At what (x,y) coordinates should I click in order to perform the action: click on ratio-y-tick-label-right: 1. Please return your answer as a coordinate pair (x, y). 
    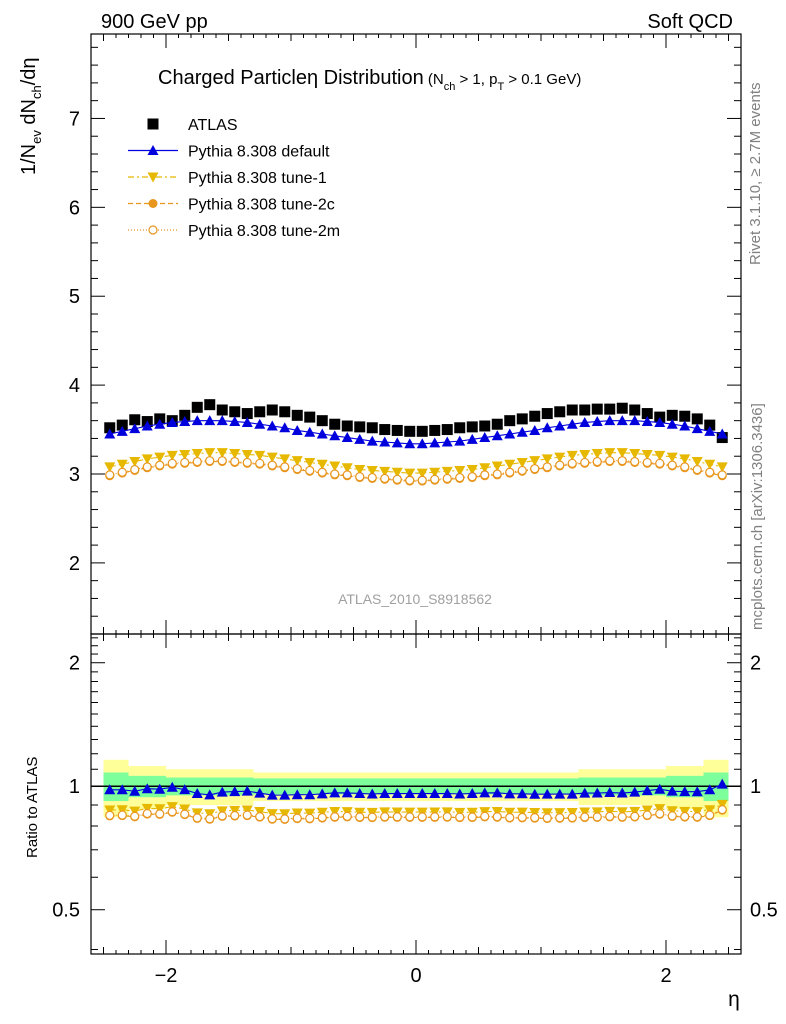
    Looking at the image, I should click on (755, 787).